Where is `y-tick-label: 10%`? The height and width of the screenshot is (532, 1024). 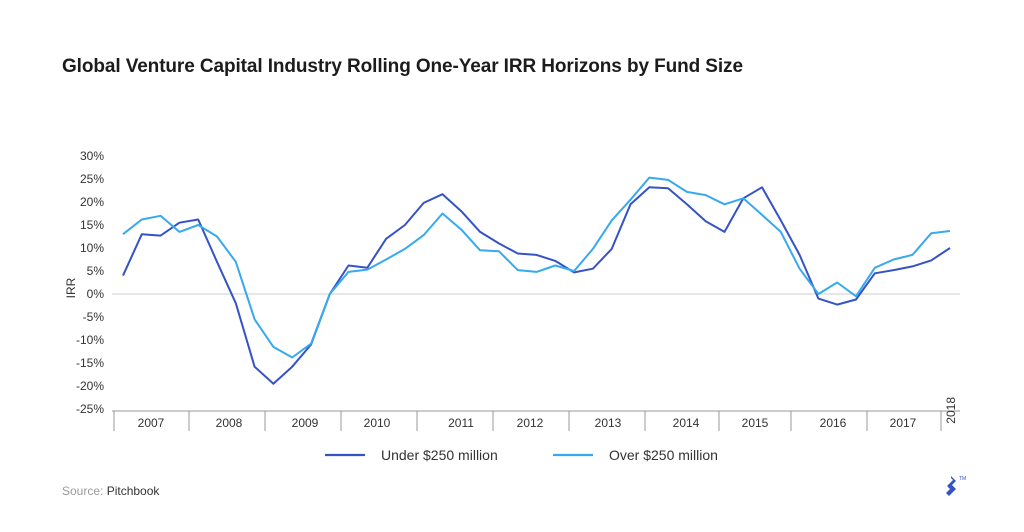
y-tick-label: 10% is located at coordinates (92, 248).